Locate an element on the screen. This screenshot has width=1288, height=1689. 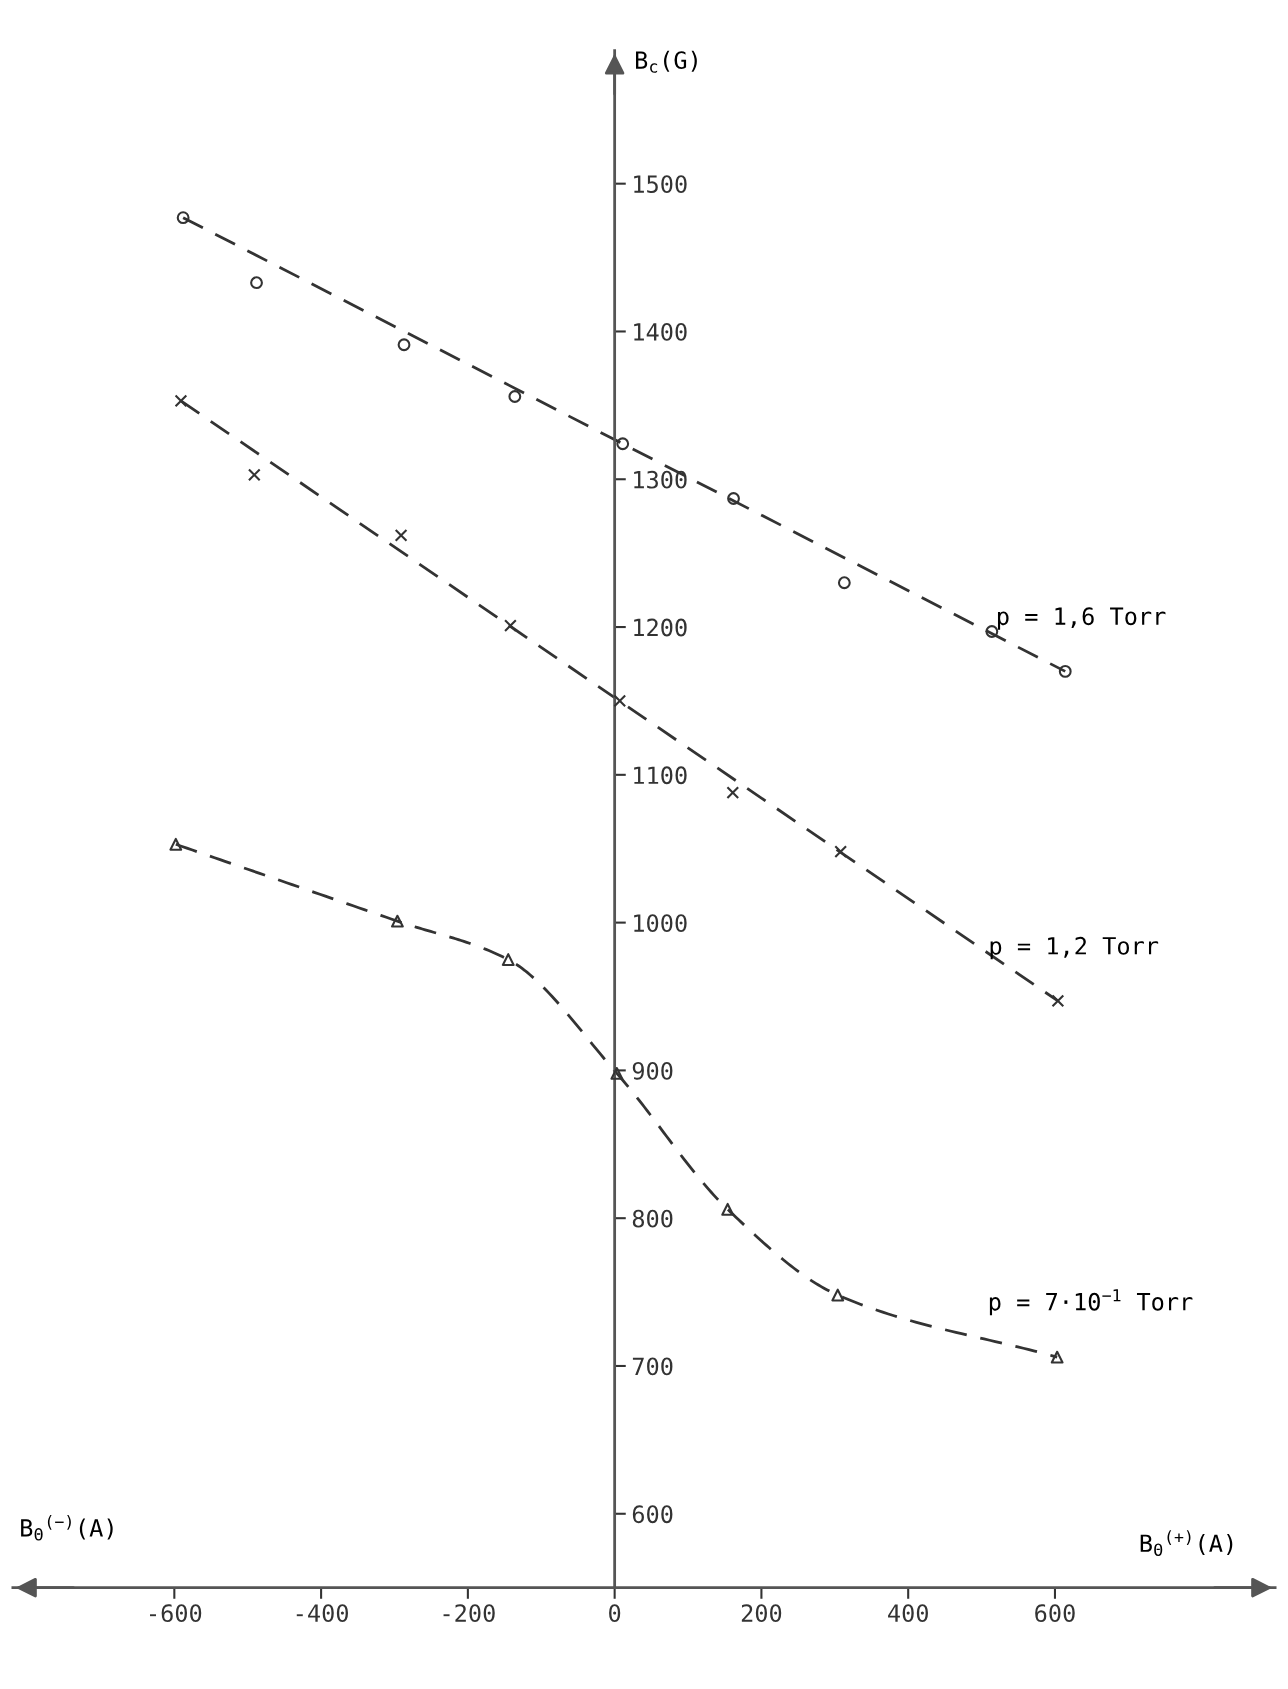
y-tick-label: 600 is located at coordinates (652, 1514).